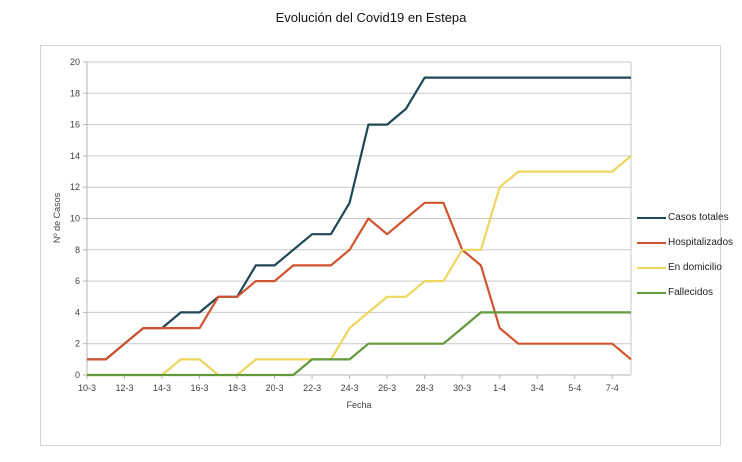 The width and height of the screenshot is (742, 462). I want to click on svg-text: 12-3, so click(125, 388).